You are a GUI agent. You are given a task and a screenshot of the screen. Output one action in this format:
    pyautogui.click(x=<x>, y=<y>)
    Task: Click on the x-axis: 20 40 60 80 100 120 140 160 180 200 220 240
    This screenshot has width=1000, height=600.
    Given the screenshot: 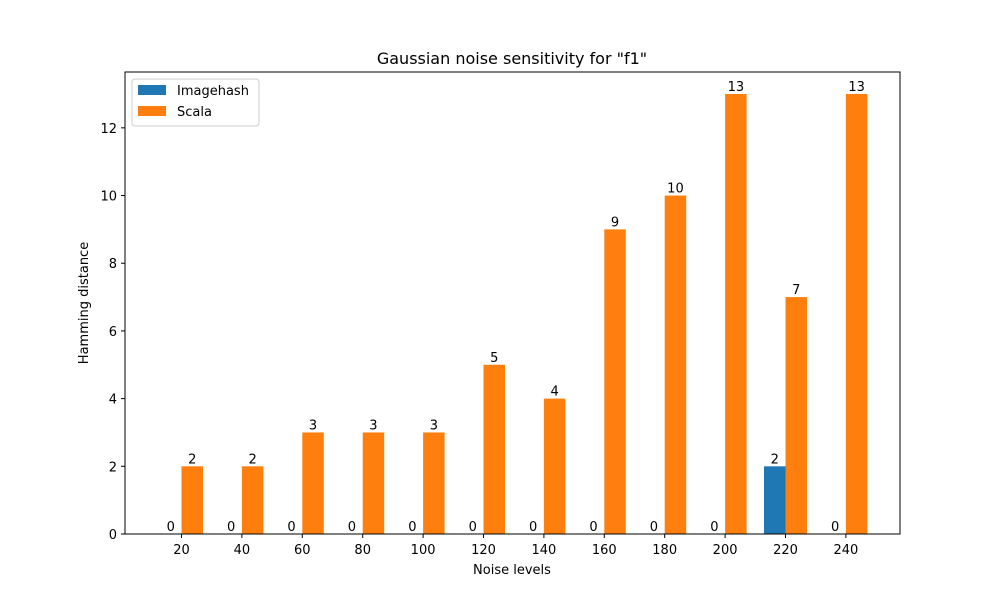 What is the action you would take?
    pyautogui.click(x=515, y=546)
    